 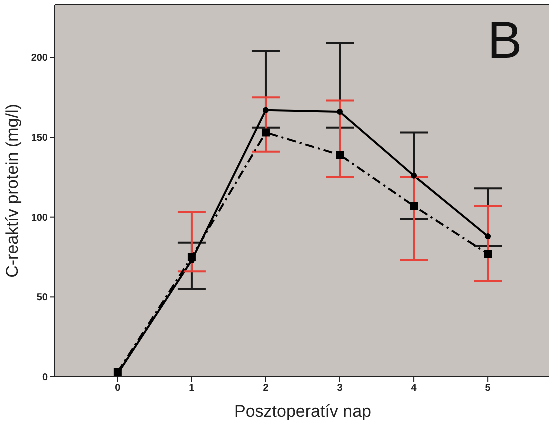 What do you see at coordinates (303, 411) in the screenshot?
I see `x-axis-title: Posztoperatív nap` at bounding box center [303, 411].